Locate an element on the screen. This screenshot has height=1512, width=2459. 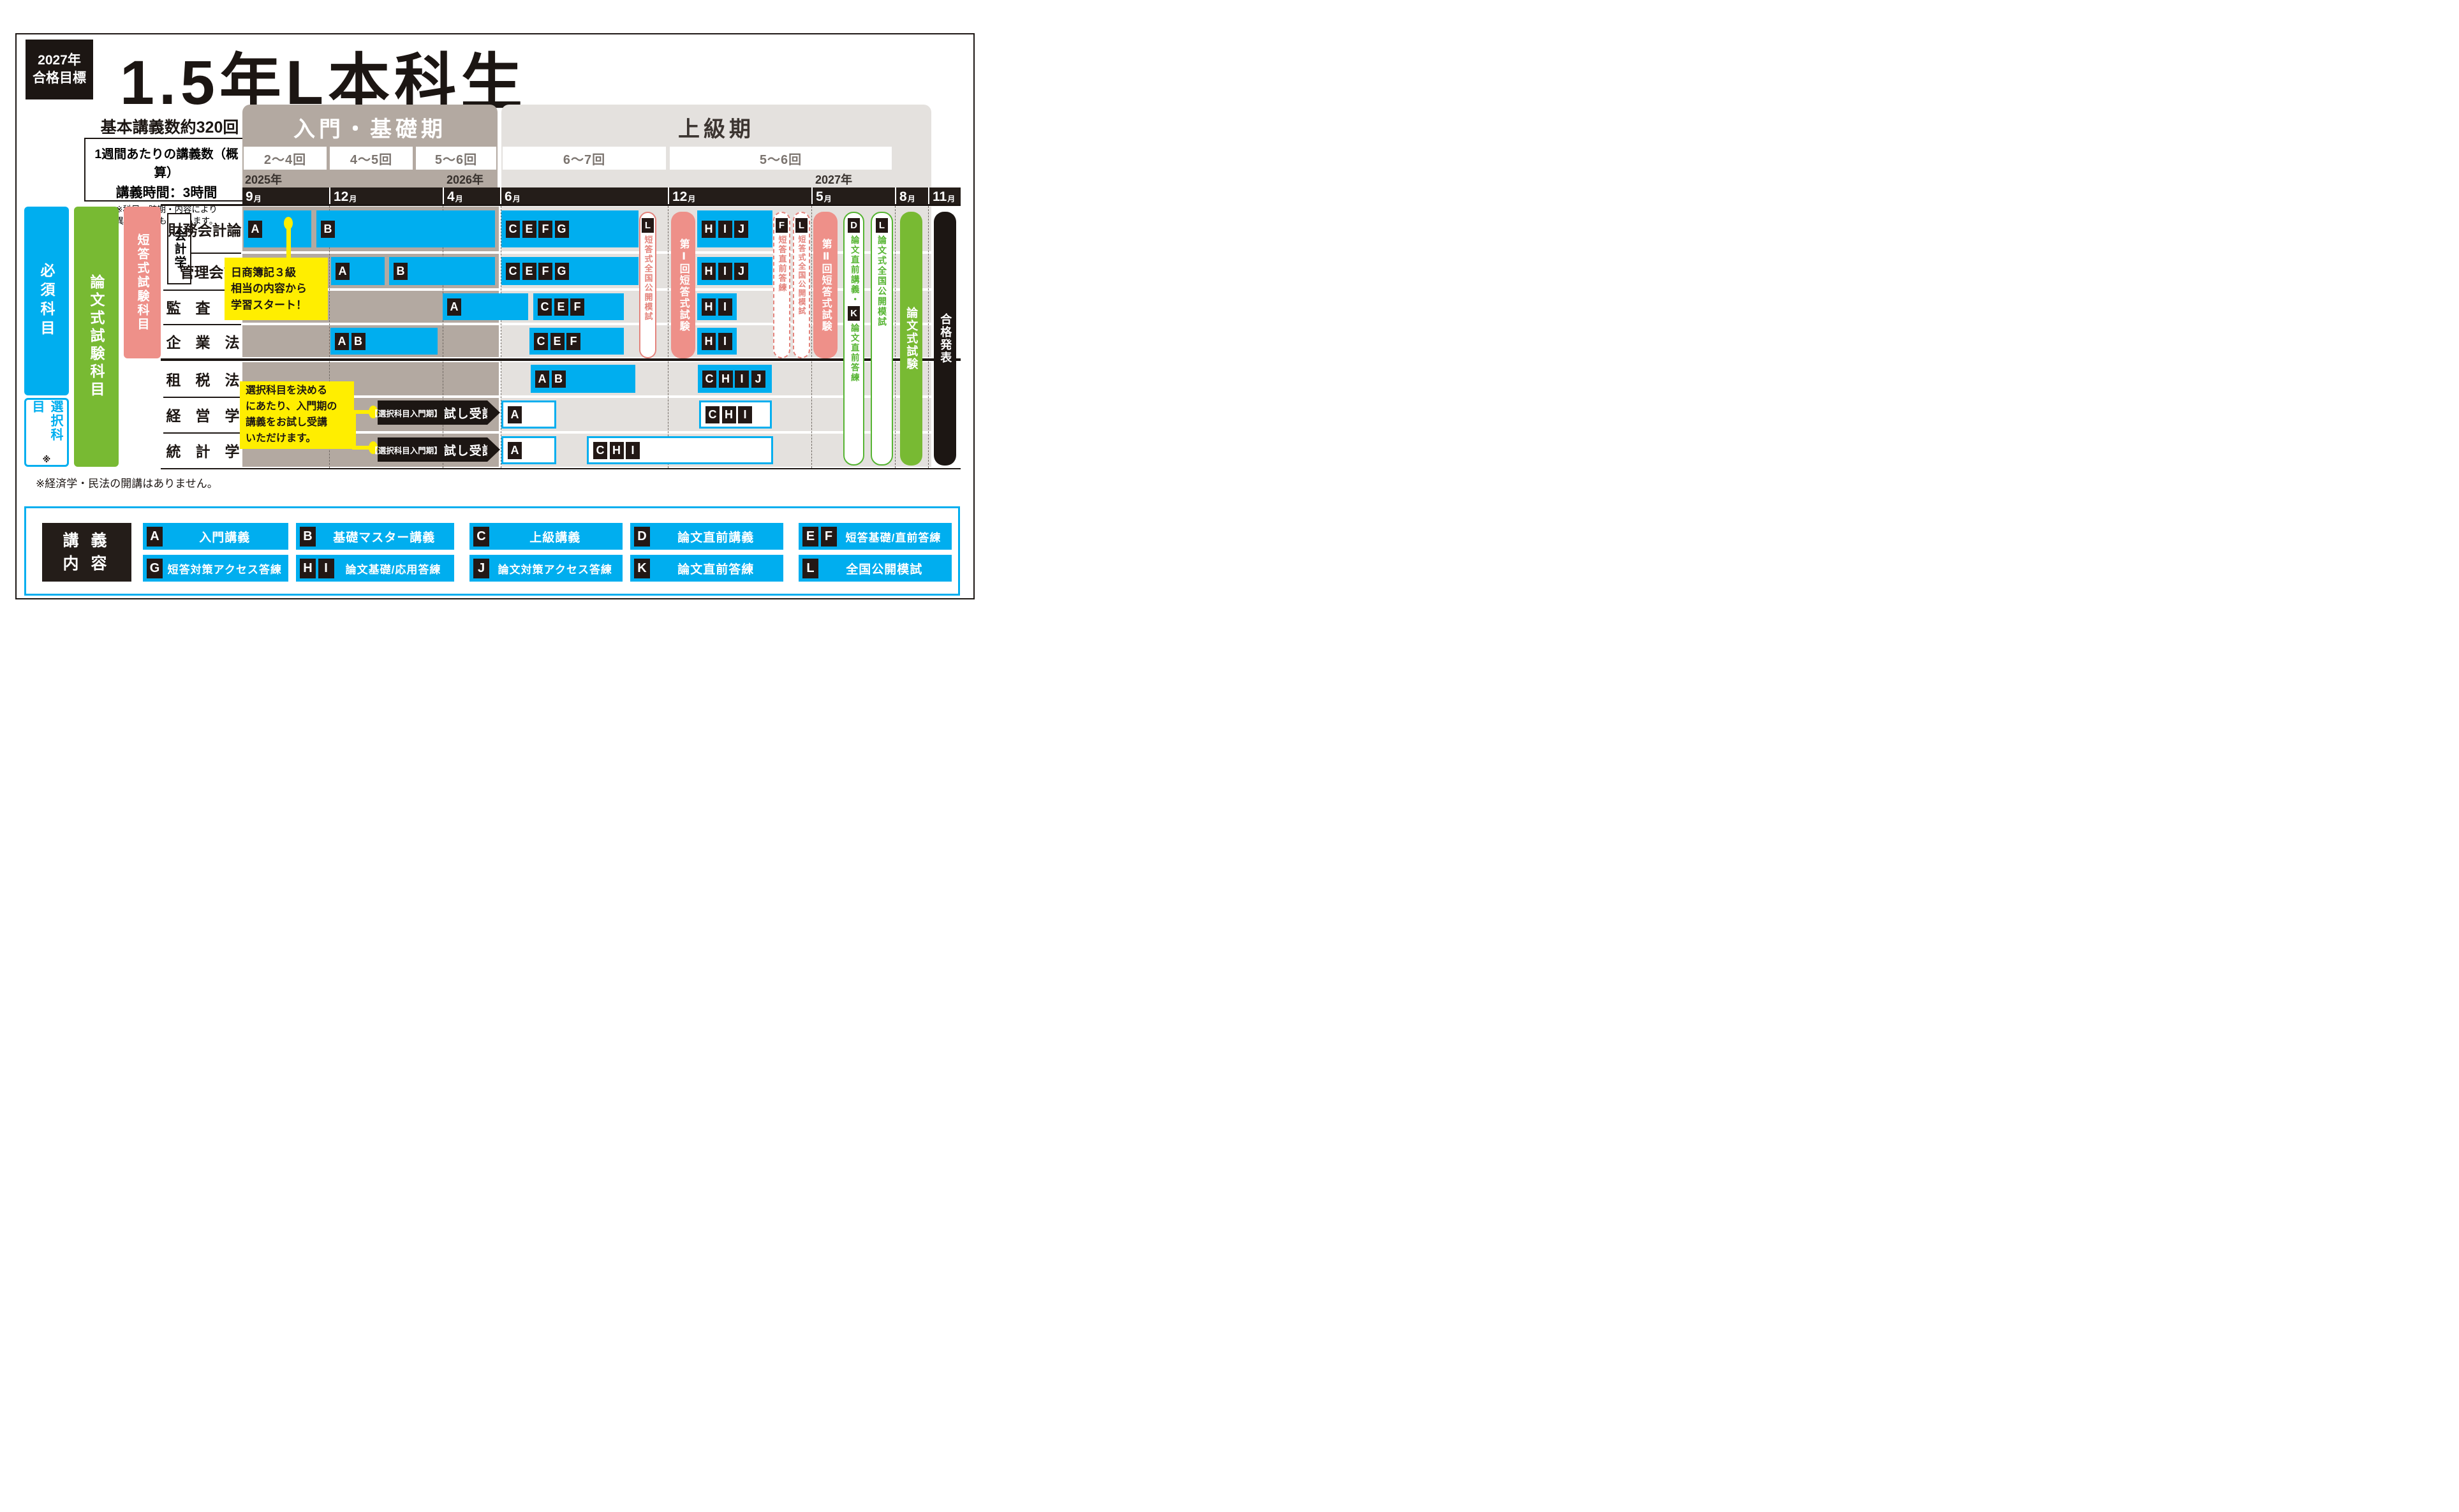
month-number: 11 is located at coordinates (940, 196).